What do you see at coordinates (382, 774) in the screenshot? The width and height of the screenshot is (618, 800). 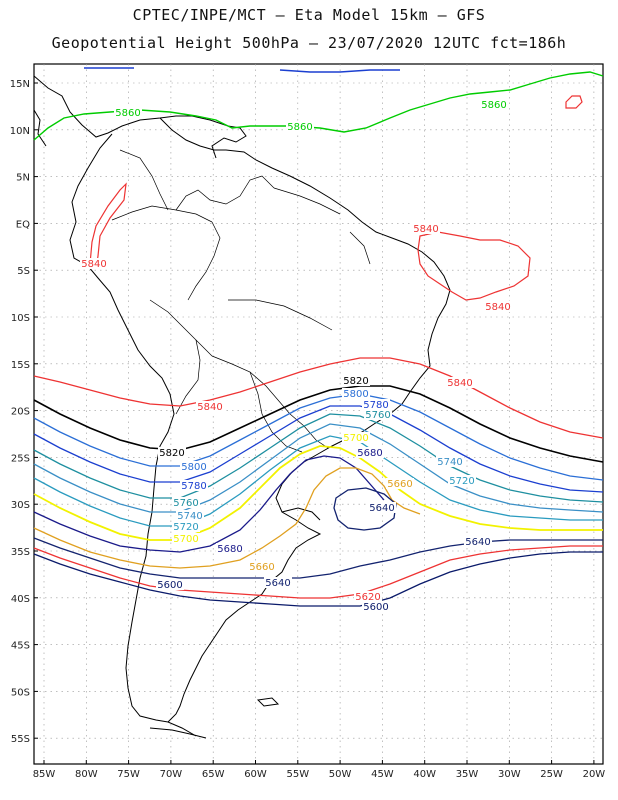 I see `lon-label: 45W` at bounding box center [382, 774].